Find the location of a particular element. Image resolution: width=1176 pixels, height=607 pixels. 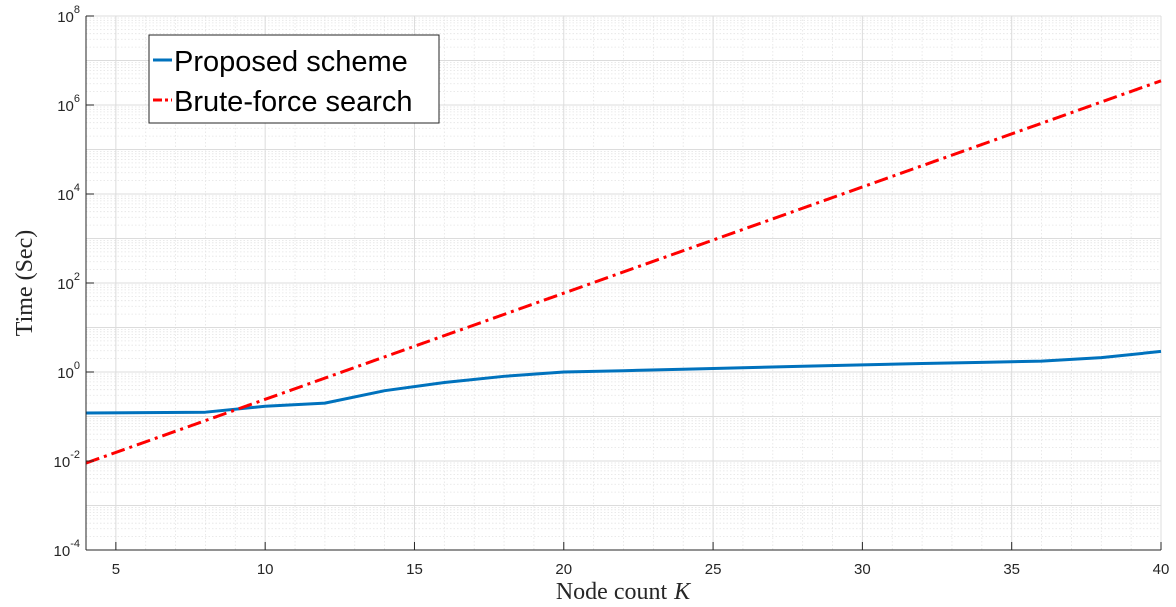

x-tick-label: 5 is located at coordinates (116, 569).